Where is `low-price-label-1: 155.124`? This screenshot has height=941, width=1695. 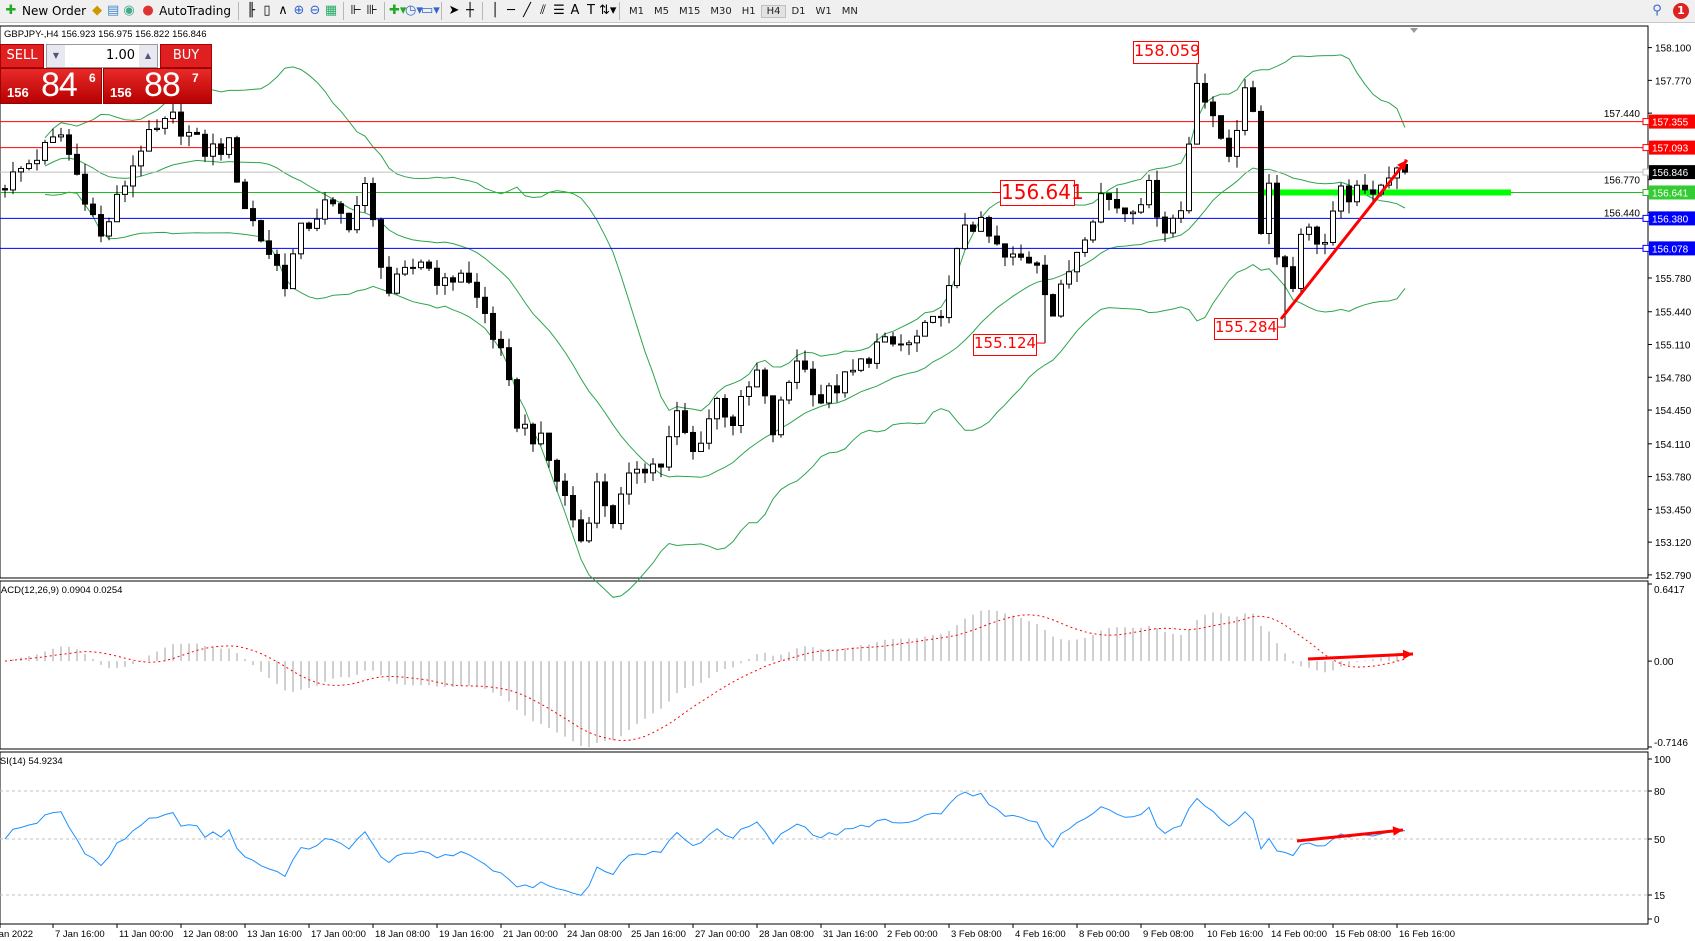 low-price-label-1: 155.124 is located at coordinates (1005, 345).